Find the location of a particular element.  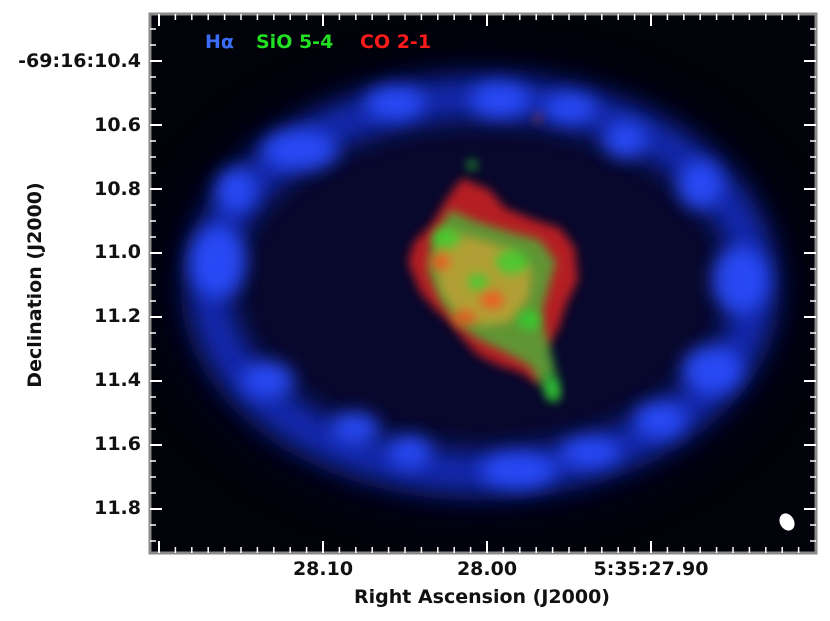

y-tick-label: 10.6 is located at coordinates (117, 125).